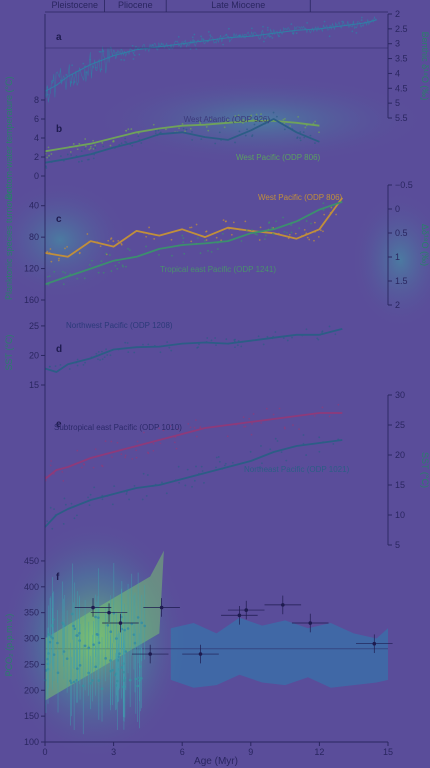  What do you see at coordinates (319, 752) in the screenshot?
I see `x-tick-label: 12` at bounding box center [319, 752].